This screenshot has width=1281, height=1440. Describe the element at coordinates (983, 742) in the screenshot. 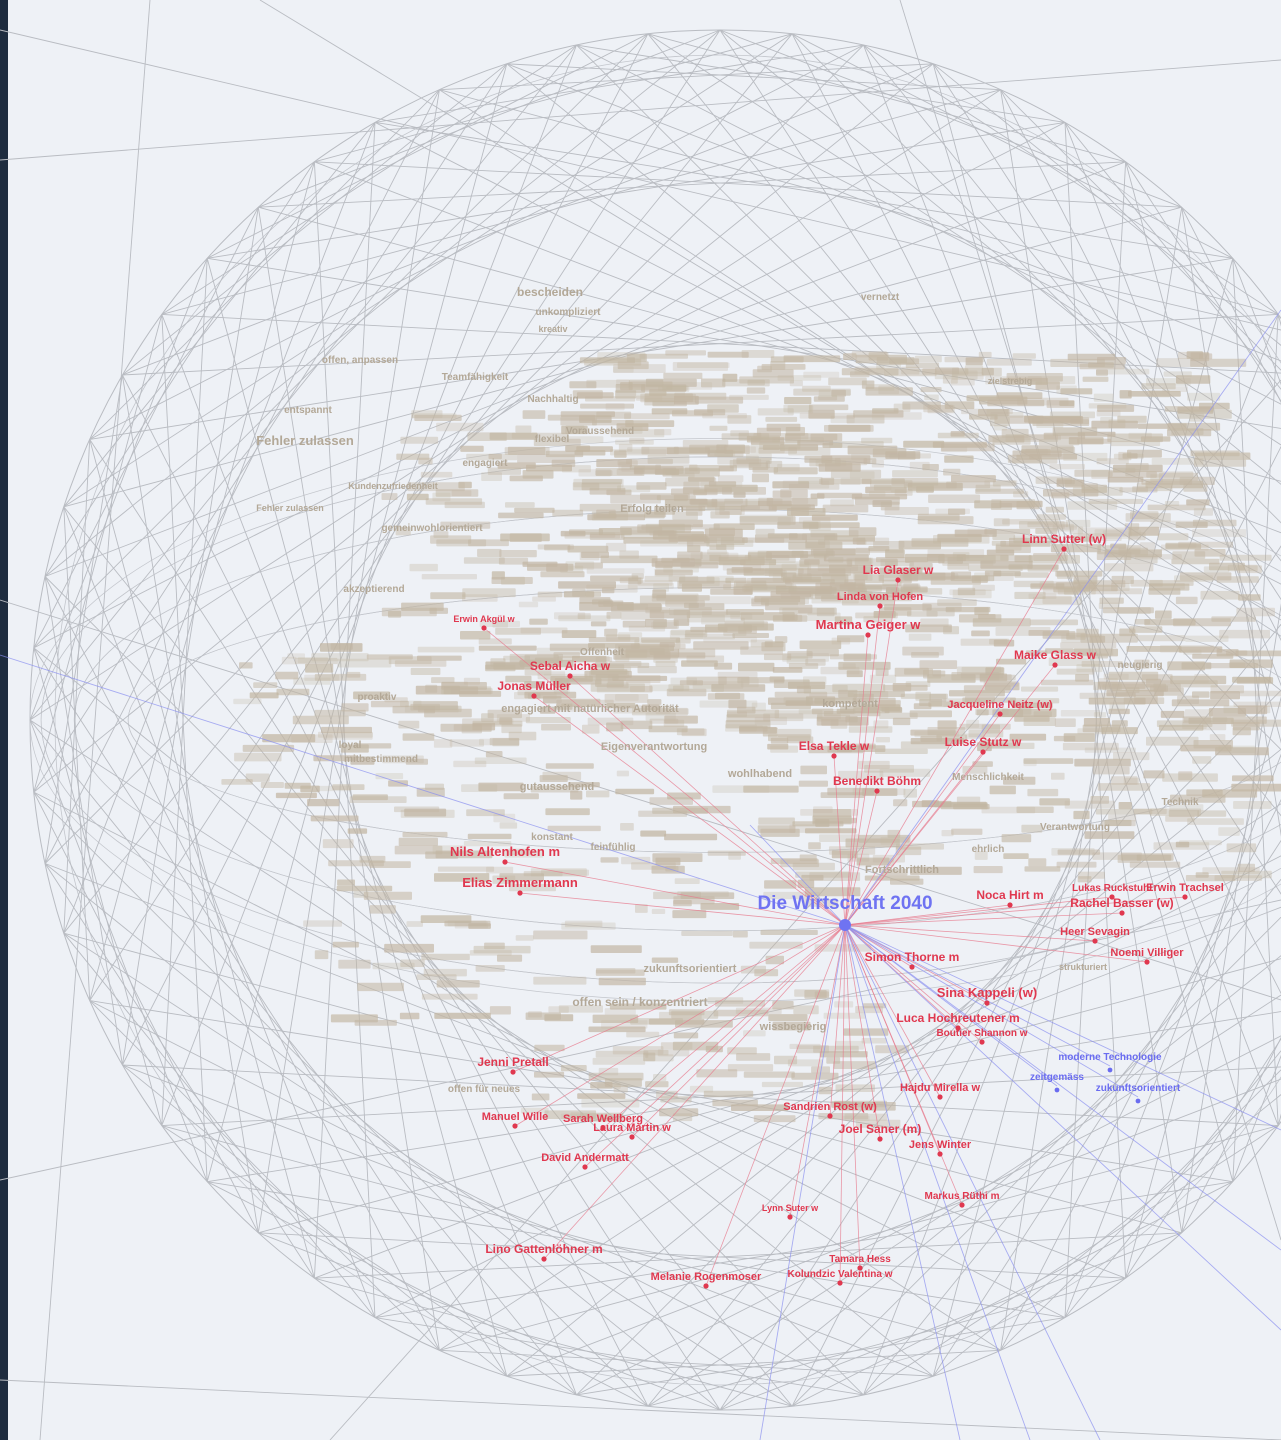

I see `person-node-label: Luise Stutz w` at that location.